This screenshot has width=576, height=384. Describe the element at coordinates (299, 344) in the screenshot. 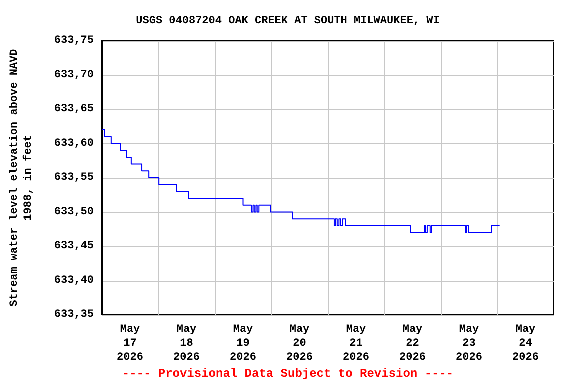

I see `x-tick-label: May 20 2026` at that location.